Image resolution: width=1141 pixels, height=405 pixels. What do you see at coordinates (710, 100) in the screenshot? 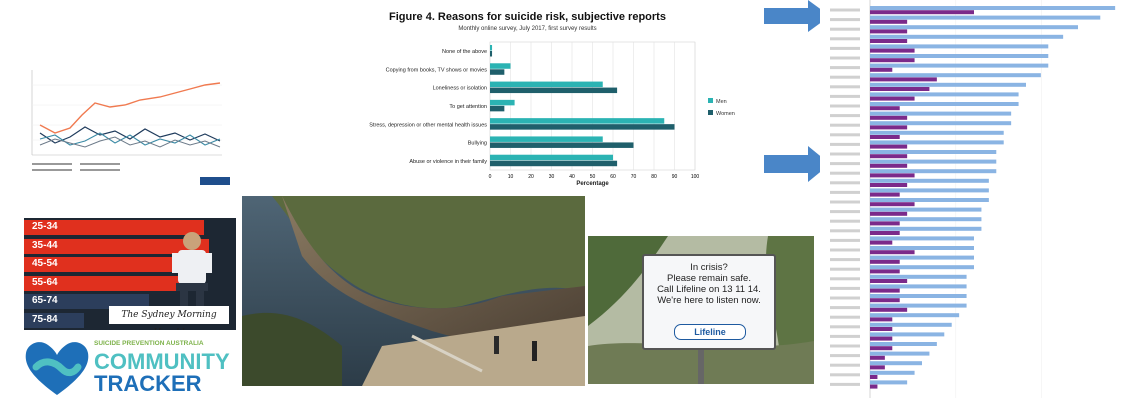
I see `legend-swatch` at bounding box center [710, 100].